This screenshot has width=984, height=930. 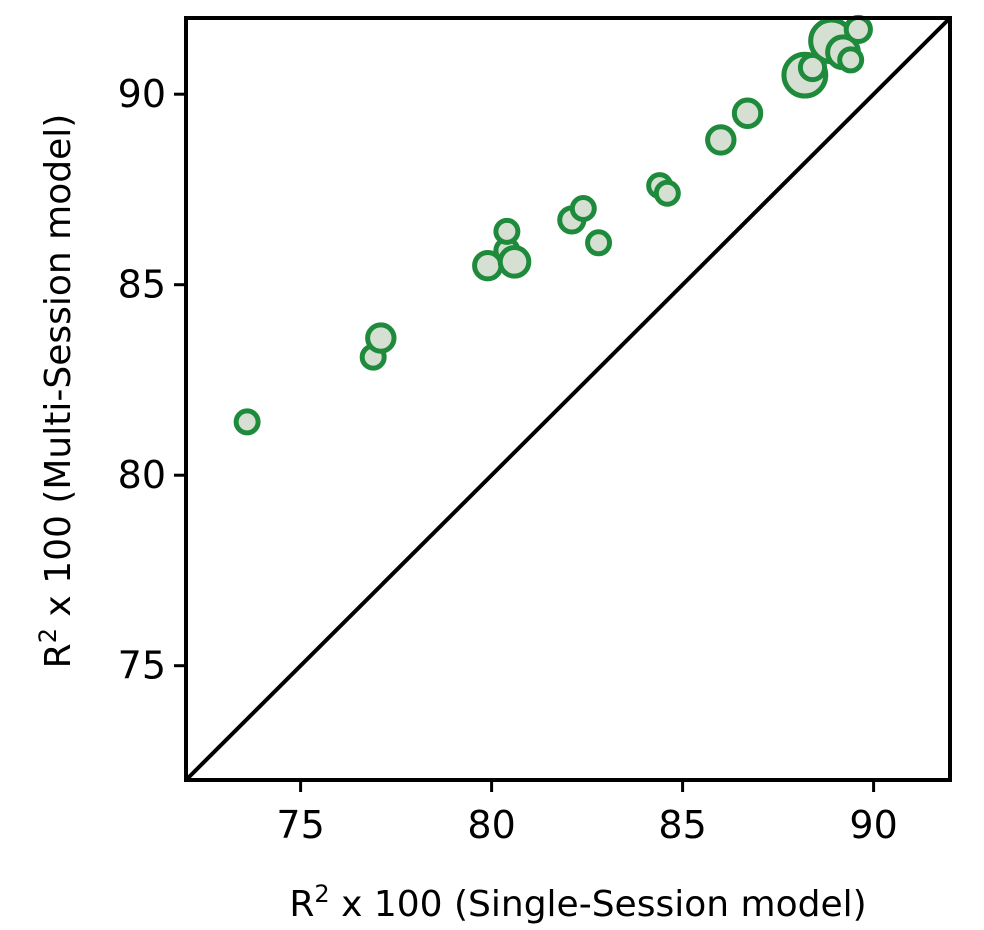 What do you see at coordinates (682, 825) in the screenshot?
I see `x-tick-label: 85` at bounding box center [682, 825].